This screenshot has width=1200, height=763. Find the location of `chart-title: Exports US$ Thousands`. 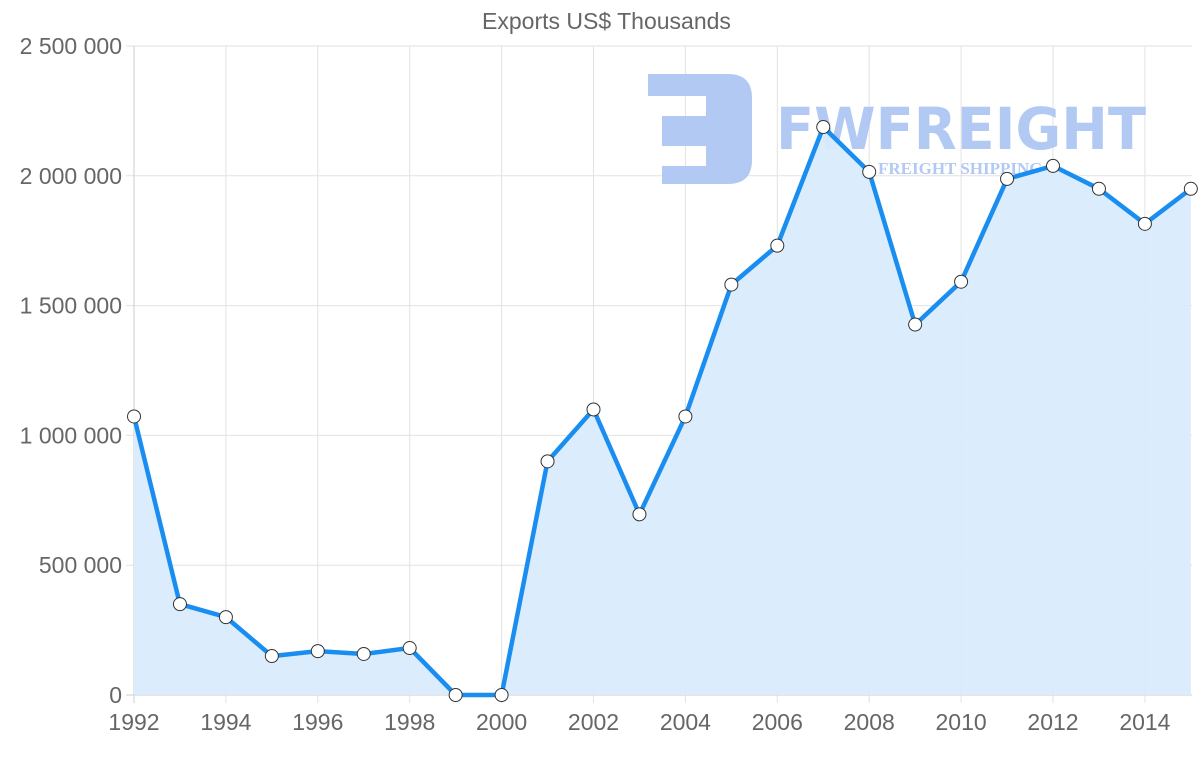

chart-title: Exports US$ Thousands is located at coordinates (606, 21).